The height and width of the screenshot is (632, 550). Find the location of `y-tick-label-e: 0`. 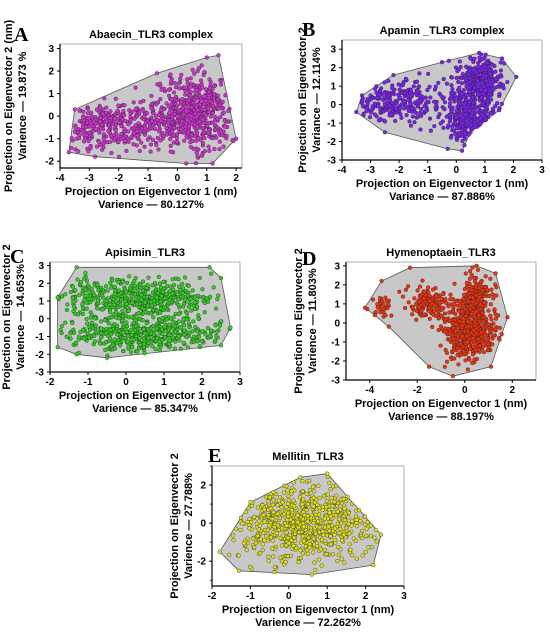

y-tick-label-e: 0 is located at coordinates (203, 524).